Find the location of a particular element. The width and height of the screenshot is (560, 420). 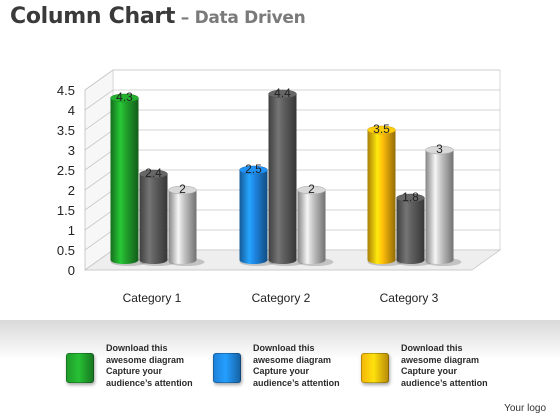

data-label: 3 is located at coordinates (439, 149).